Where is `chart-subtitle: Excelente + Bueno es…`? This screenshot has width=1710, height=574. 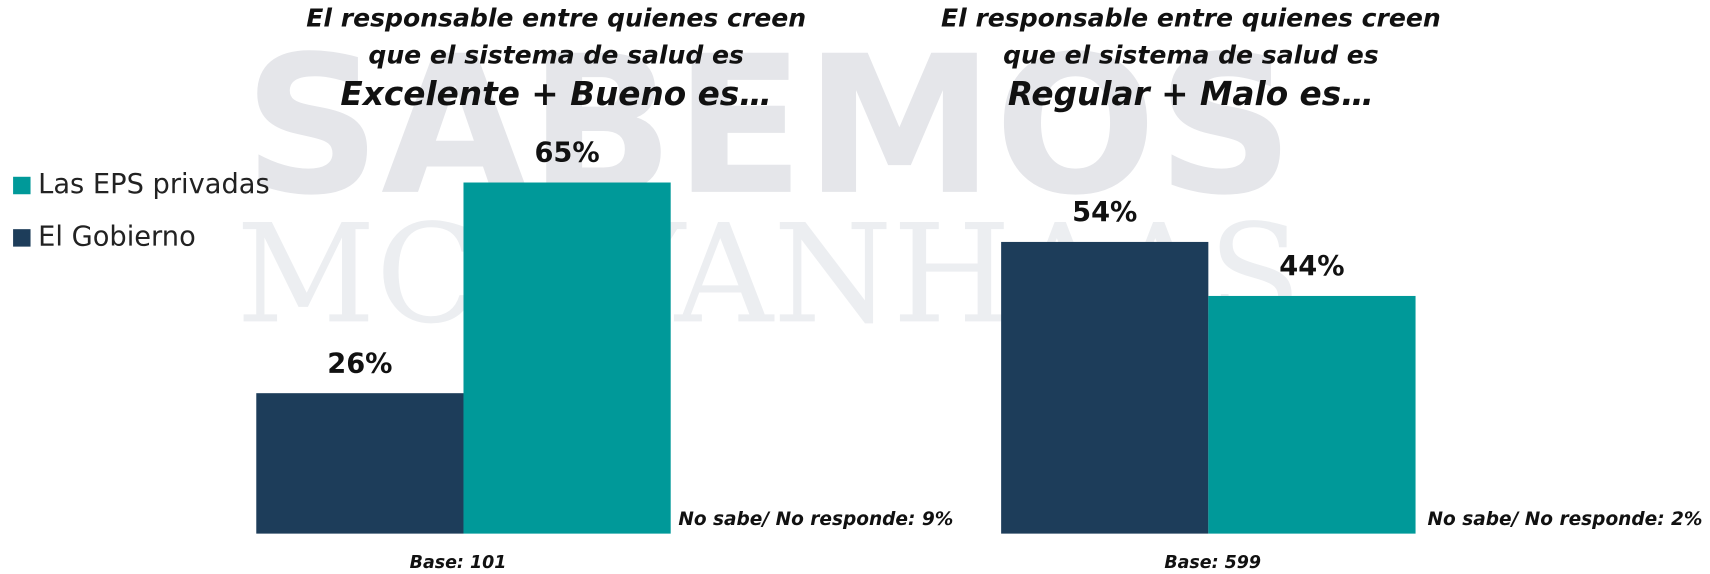 chart-subtitle: Excelente + Bueno es… is located at coordinates (556, 94).